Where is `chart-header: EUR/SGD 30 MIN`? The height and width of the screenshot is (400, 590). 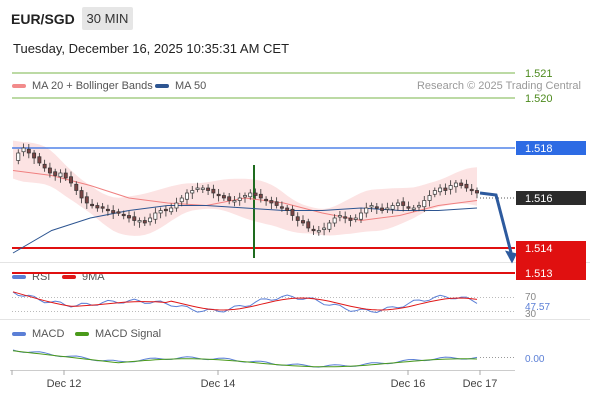 chart-header: EUR/SGD 30 MIN is located at coordinates (295, 18).